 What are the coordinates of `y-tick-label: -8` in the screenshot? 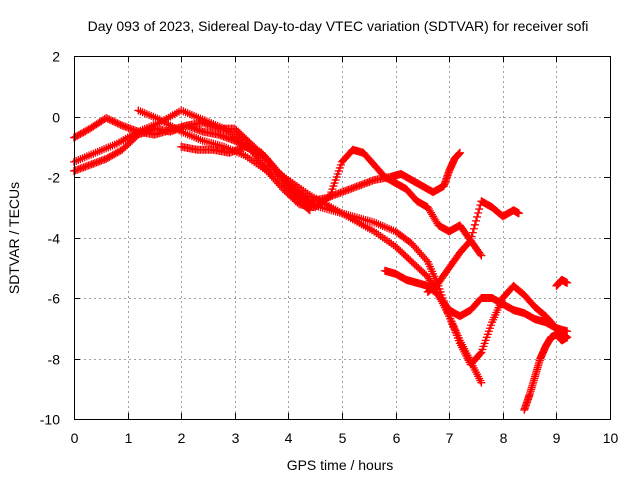 It's located at (54, 360).